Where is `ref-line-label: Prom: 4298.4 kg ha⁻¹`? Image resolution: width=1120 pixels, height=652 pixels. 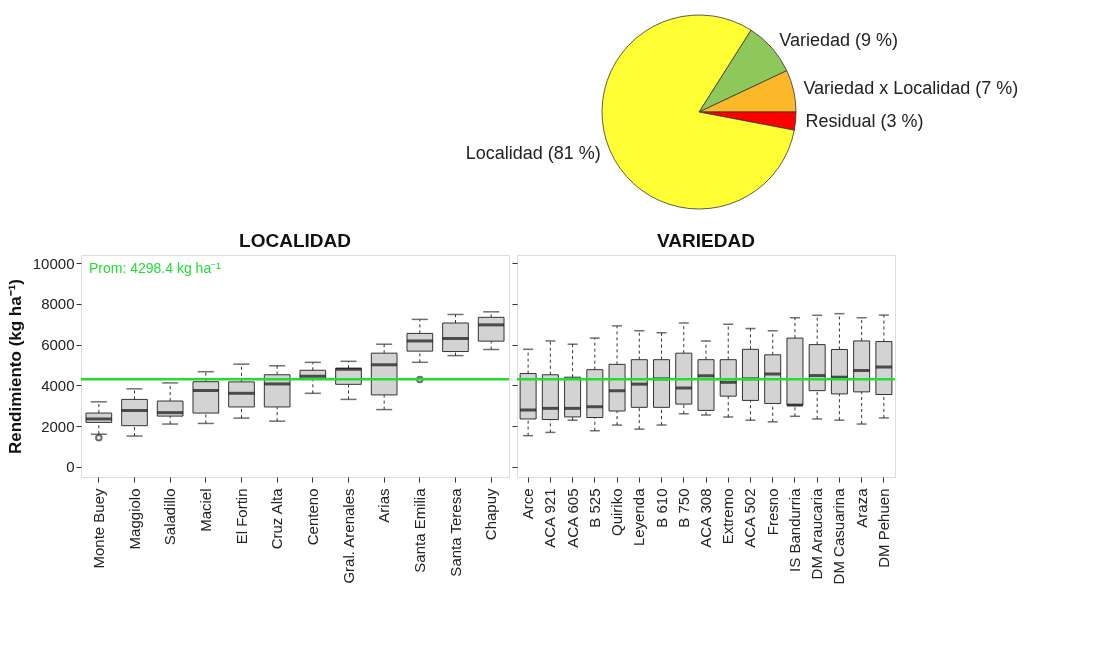
ref-line-label: Prom: 4298.4 kg ha⁻¹ is located at coordinates (155, 268).